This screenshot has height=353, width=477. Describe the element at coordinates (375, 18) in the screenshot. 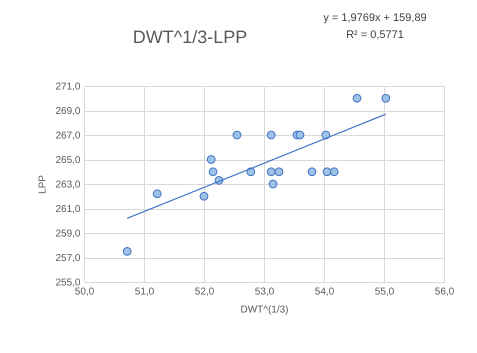

I see `text: y = 1,9769x + 159,89` at that location.